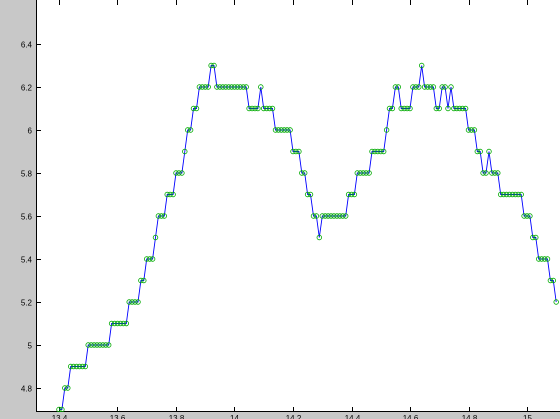 Image resolution: width=560 pixels, height=419 pixels. I want to click on x-tick-label: 14.6, so click(411, 416).